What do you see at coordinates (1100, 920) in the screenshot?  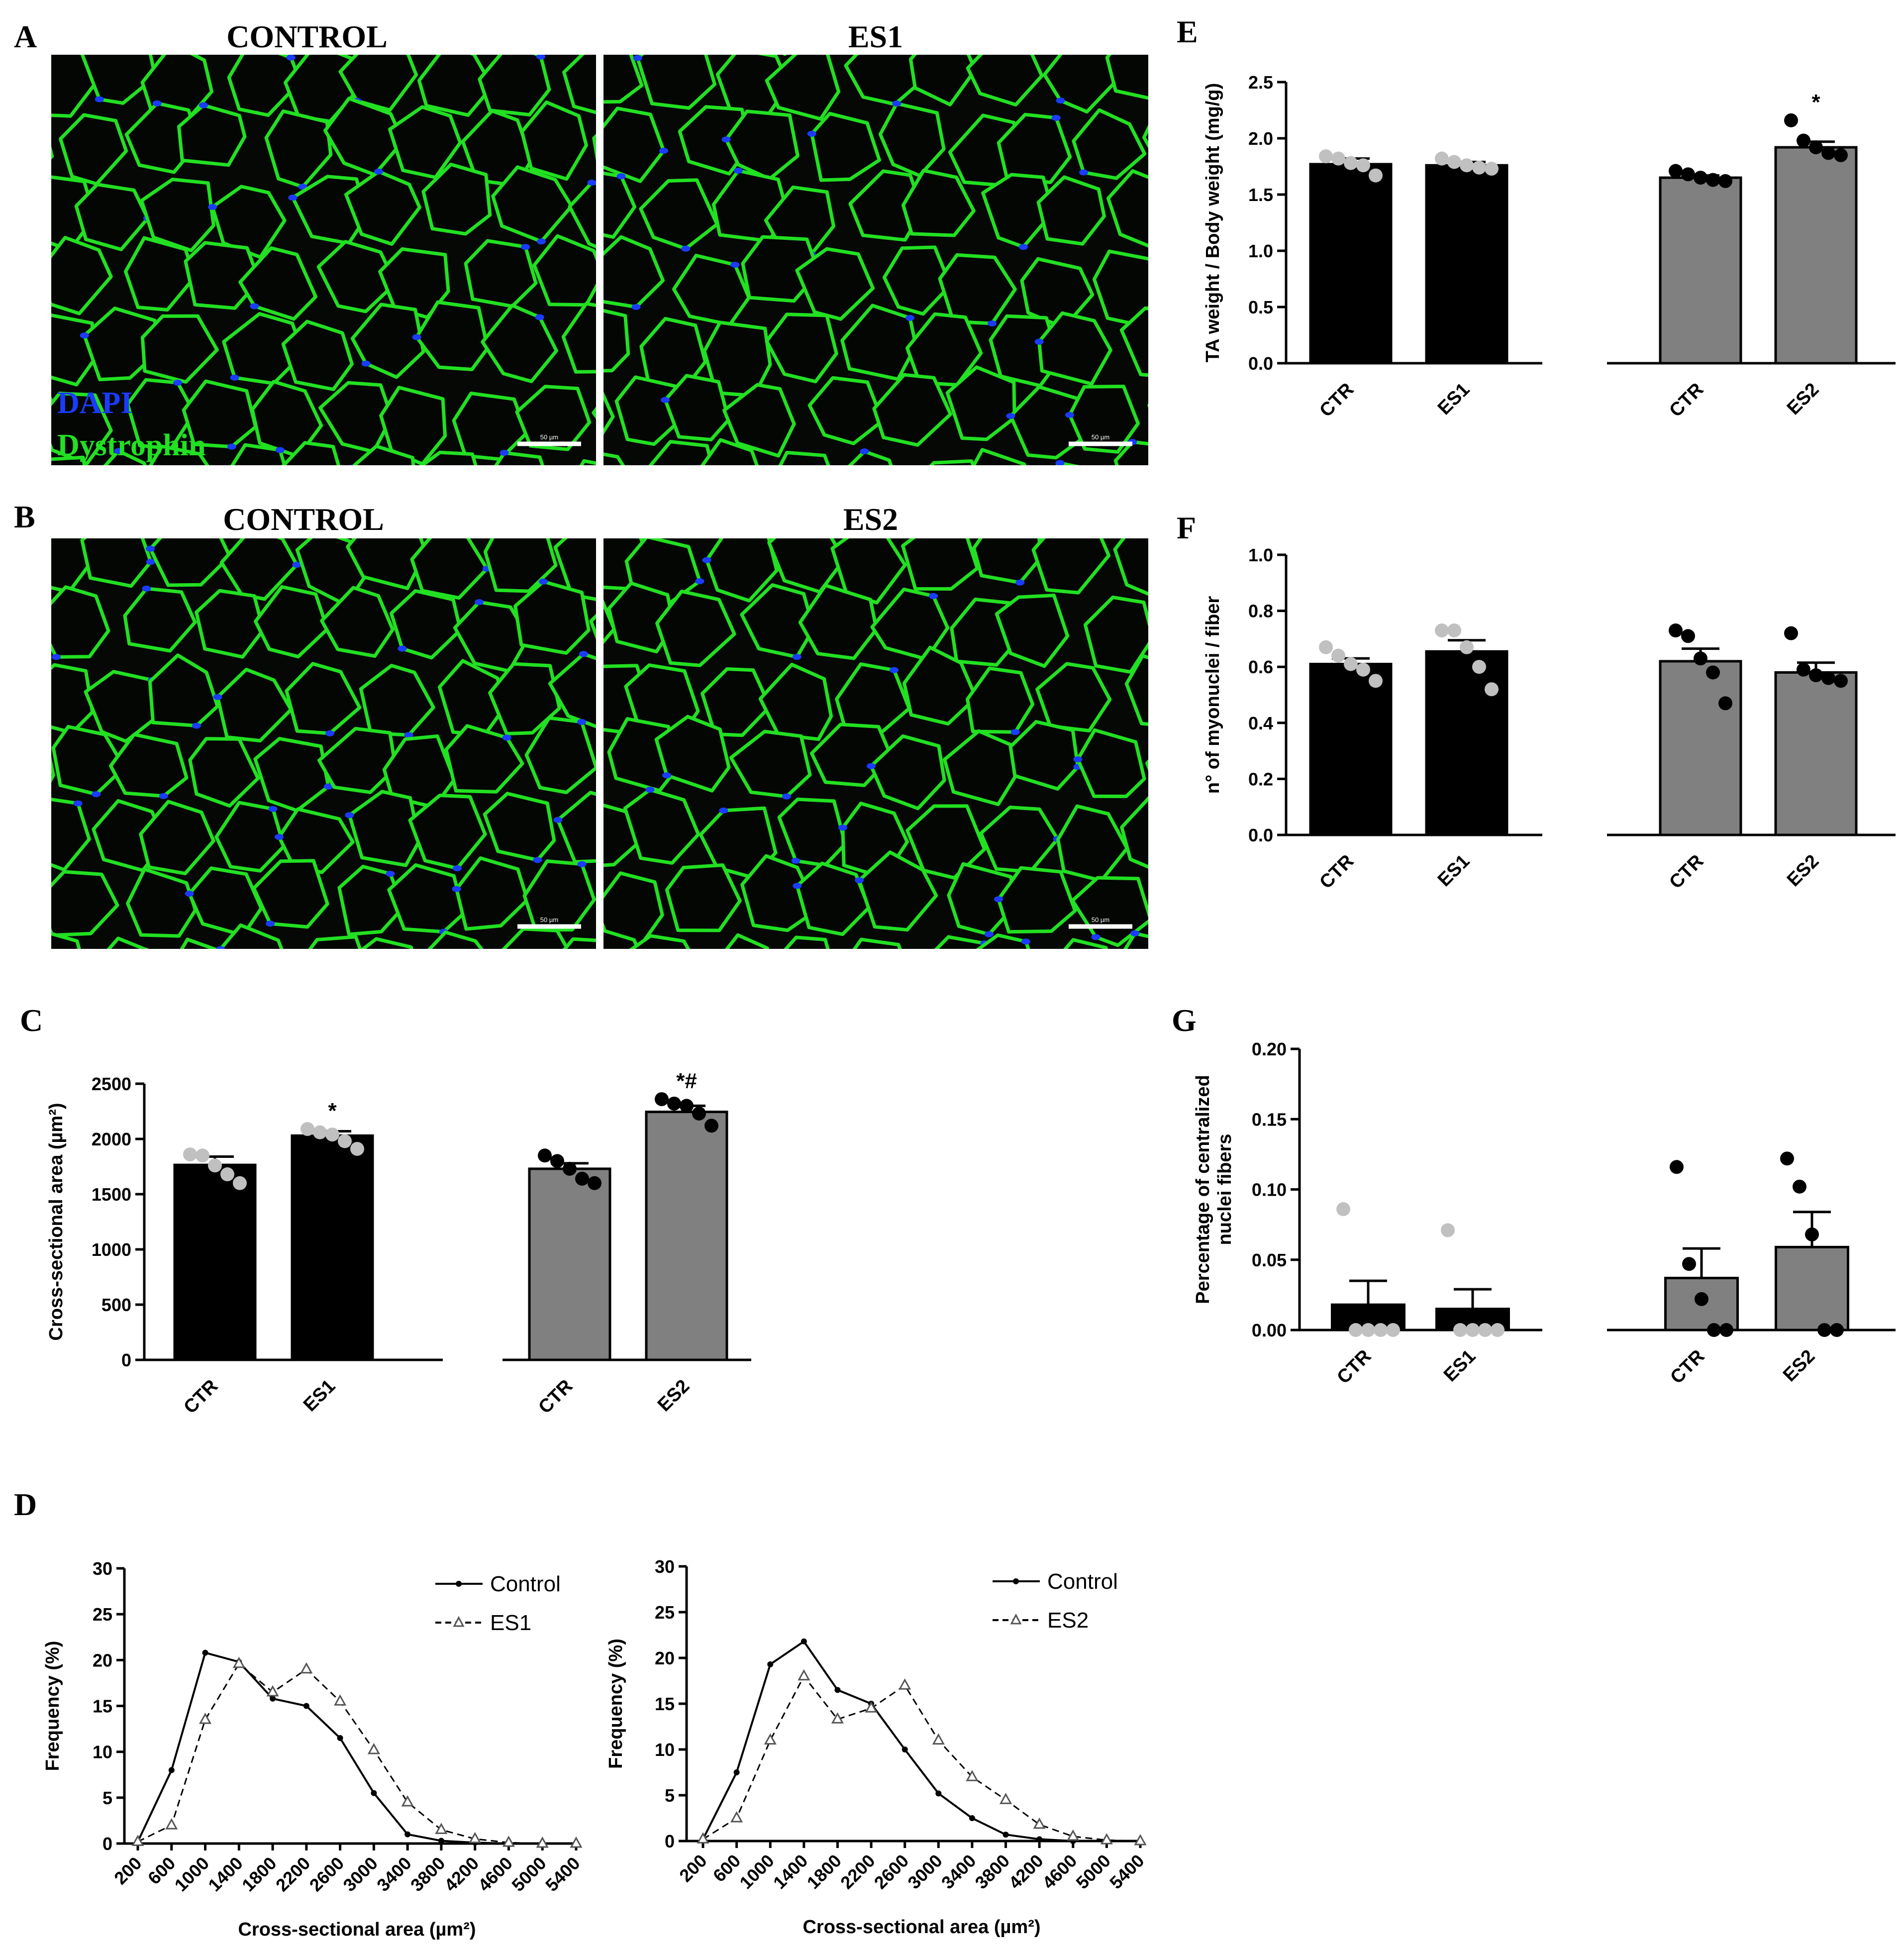 I see `scale-bar-b-right-label: 50 µm` at bounding box center [1100, 920].